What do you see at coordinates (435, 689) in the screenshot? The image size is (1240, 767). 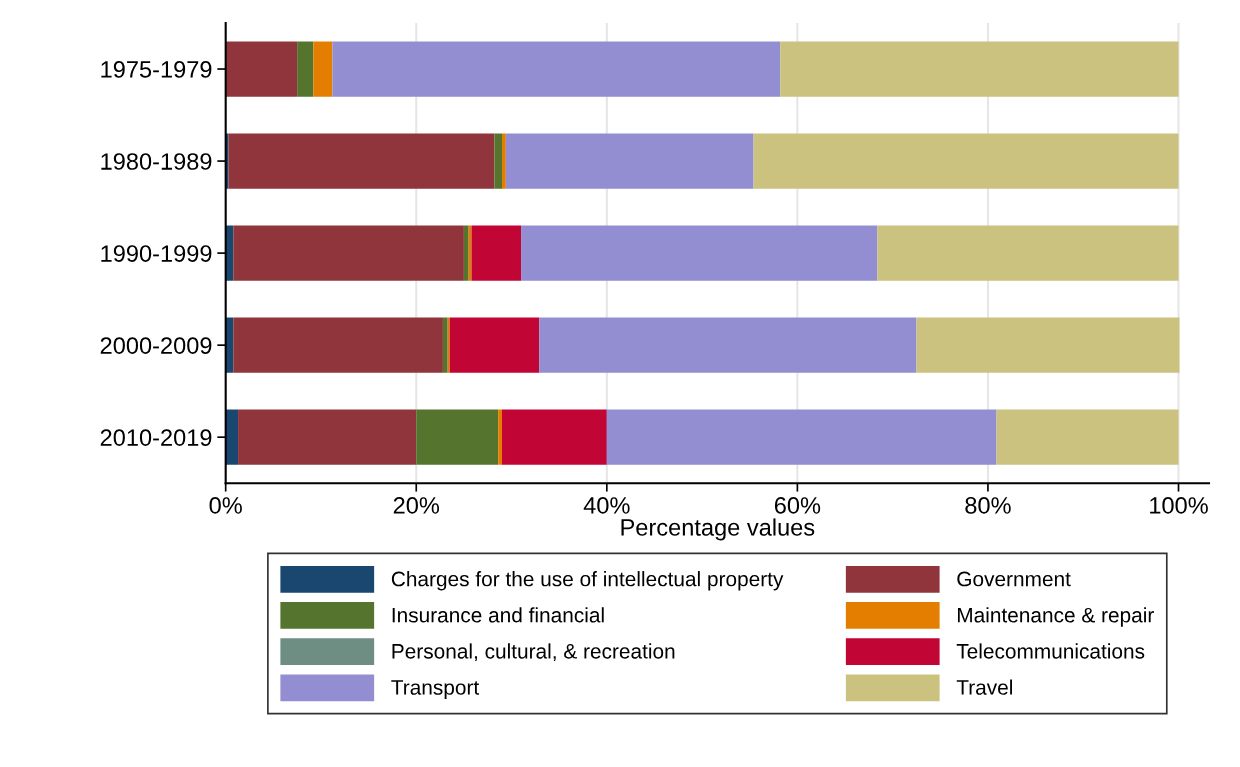 I see `legend-label: Transport` at bounding box center [435, 689].